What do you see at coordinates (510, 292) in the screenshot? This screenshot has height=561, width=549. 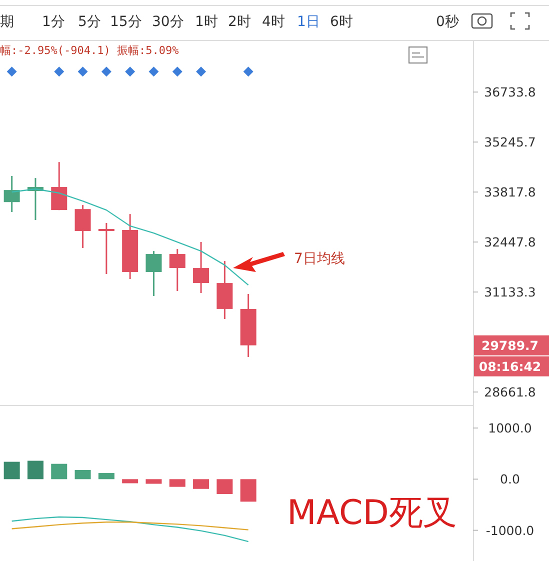 I see `y-tick-label: 31133.3` at bounding box center [510, 292].